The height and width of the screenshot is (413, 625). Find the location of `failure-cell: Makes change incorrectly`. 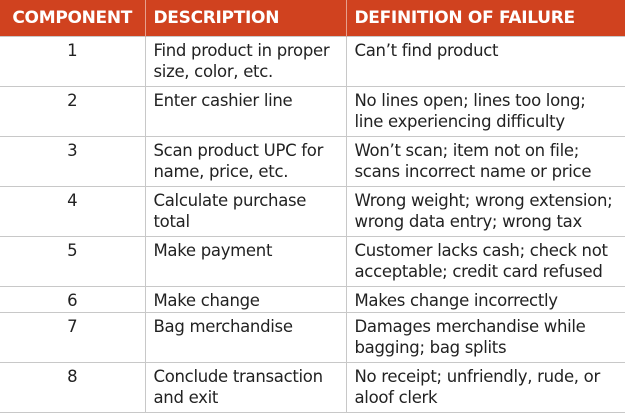

failure-cell: Makes change incorrectly is located at coordinates (485, 299).